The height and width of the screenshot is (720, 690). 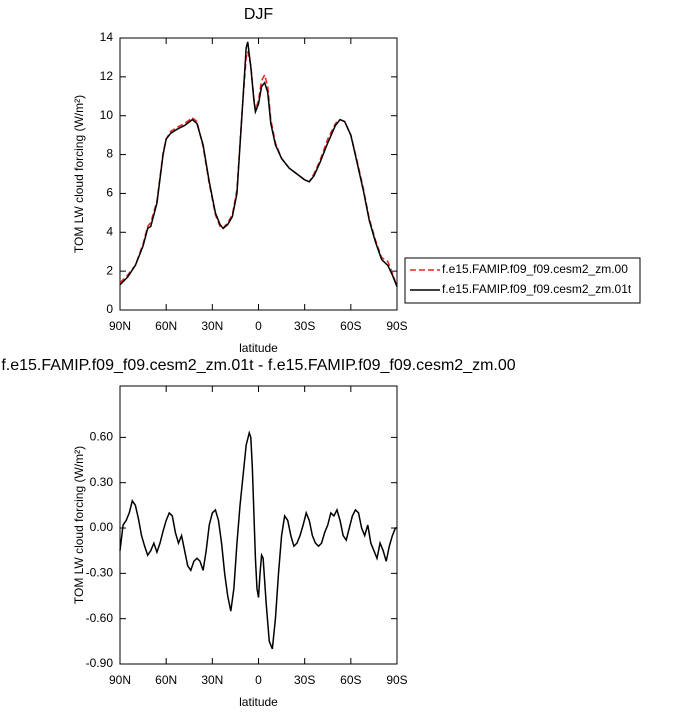 What do you see at coordinates (100, 573) in the screenshot?
I see `y-tick-label: -0.30` at bounding box center [100, 573].